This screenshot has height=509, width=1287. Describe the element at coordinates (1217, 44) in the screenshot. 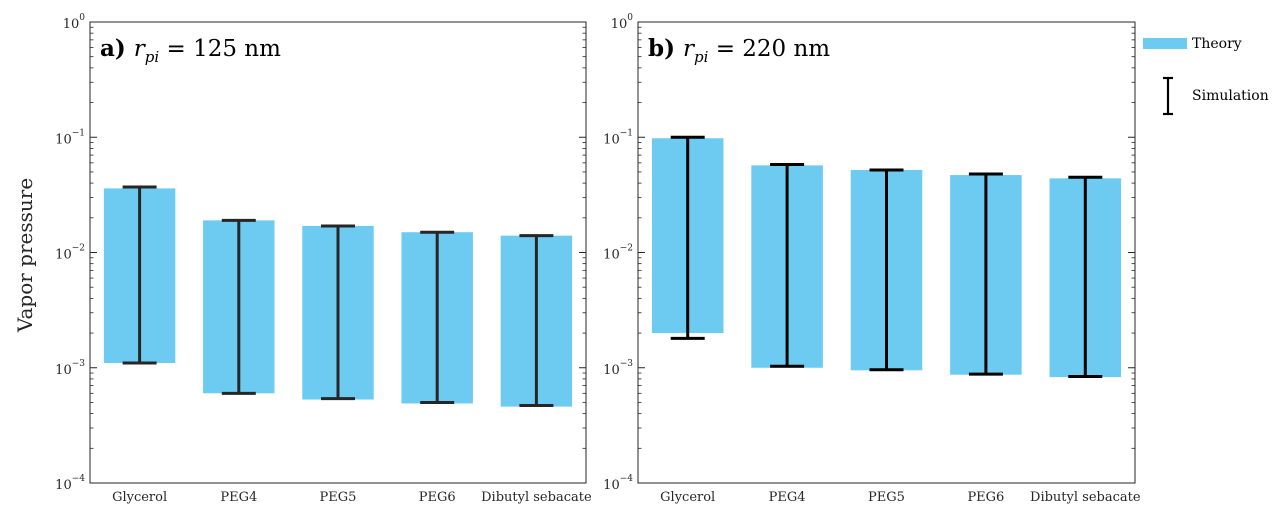

I see `legend-theory-label: Theory` at that location.